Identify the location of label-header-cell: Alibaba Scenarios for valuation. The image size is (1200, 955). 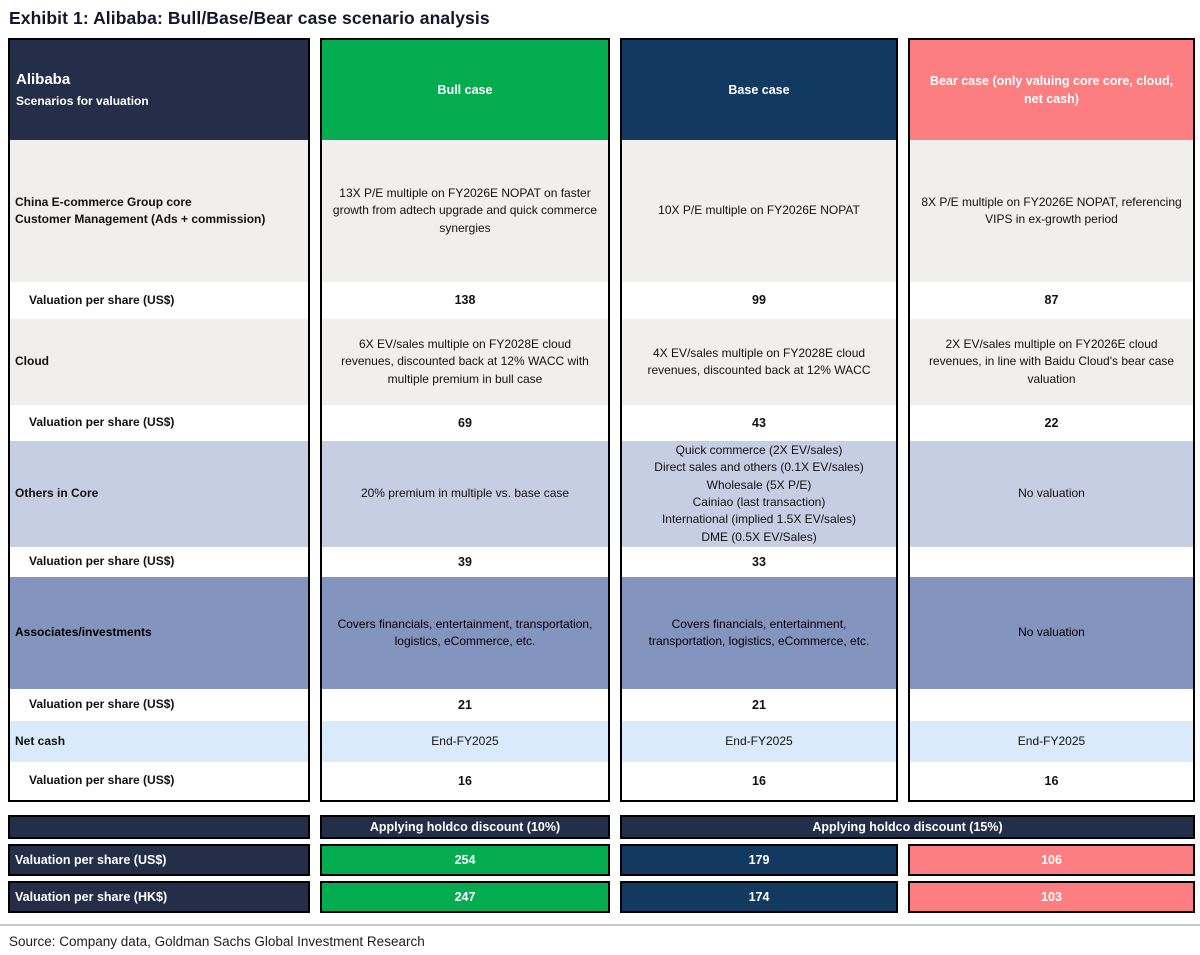
(159, 90).